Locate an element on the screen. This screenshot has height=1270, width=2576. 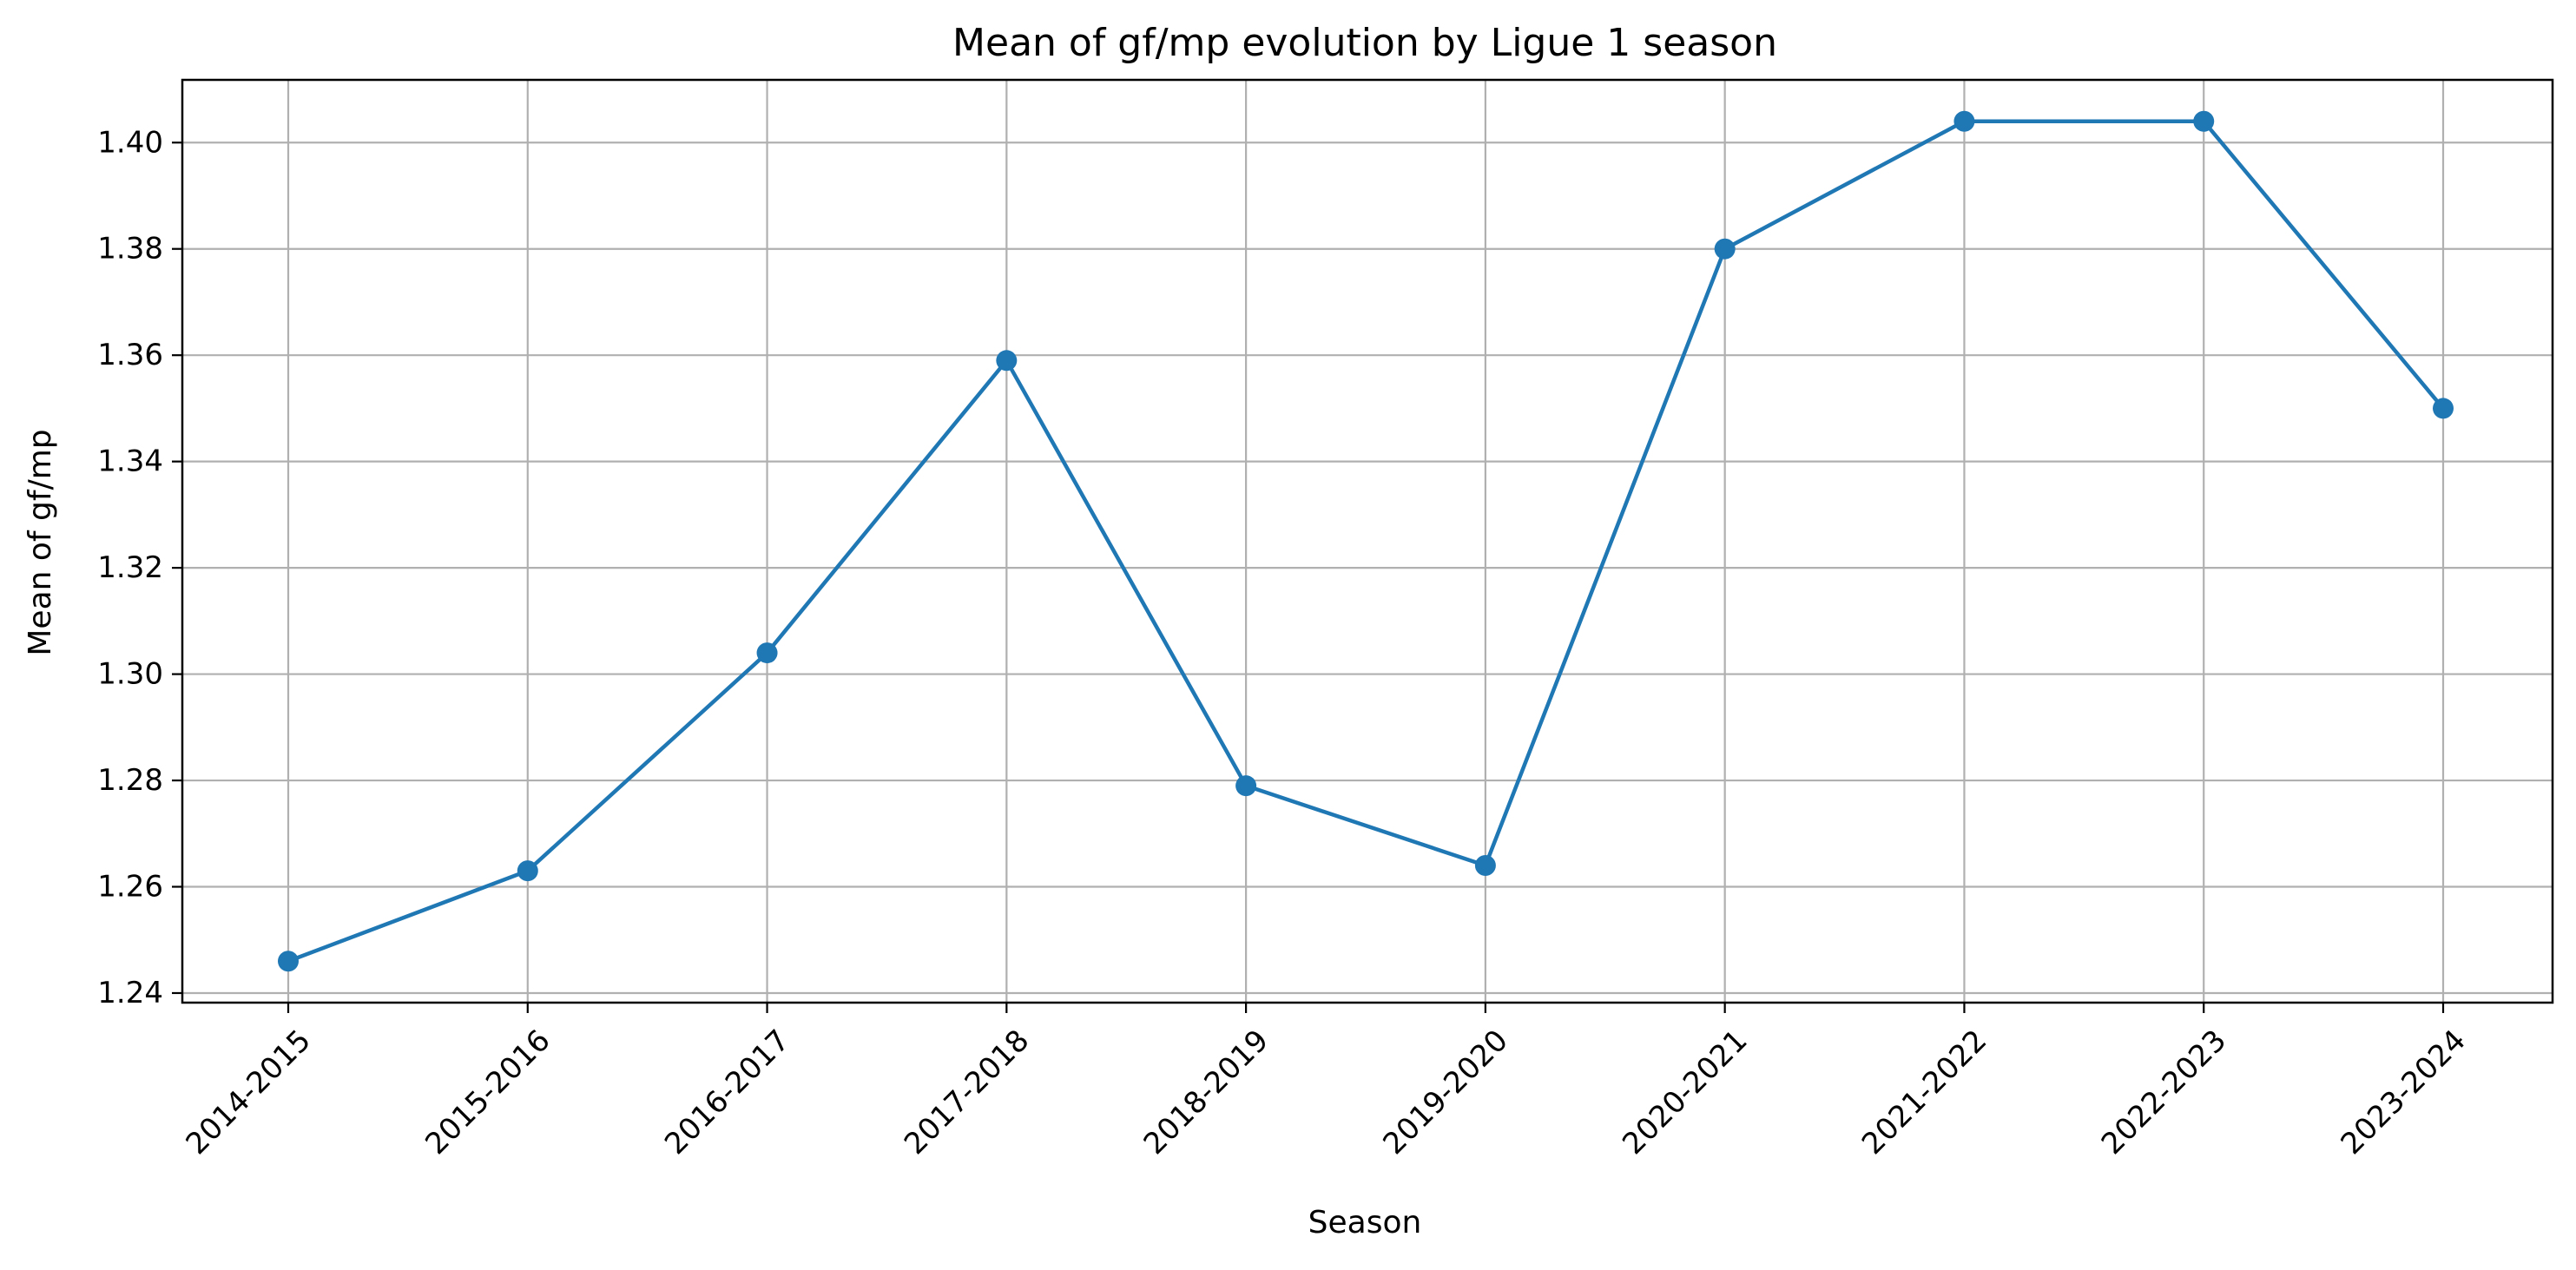
y-tick-label: 1.36 is located at coordinates (130, 355).